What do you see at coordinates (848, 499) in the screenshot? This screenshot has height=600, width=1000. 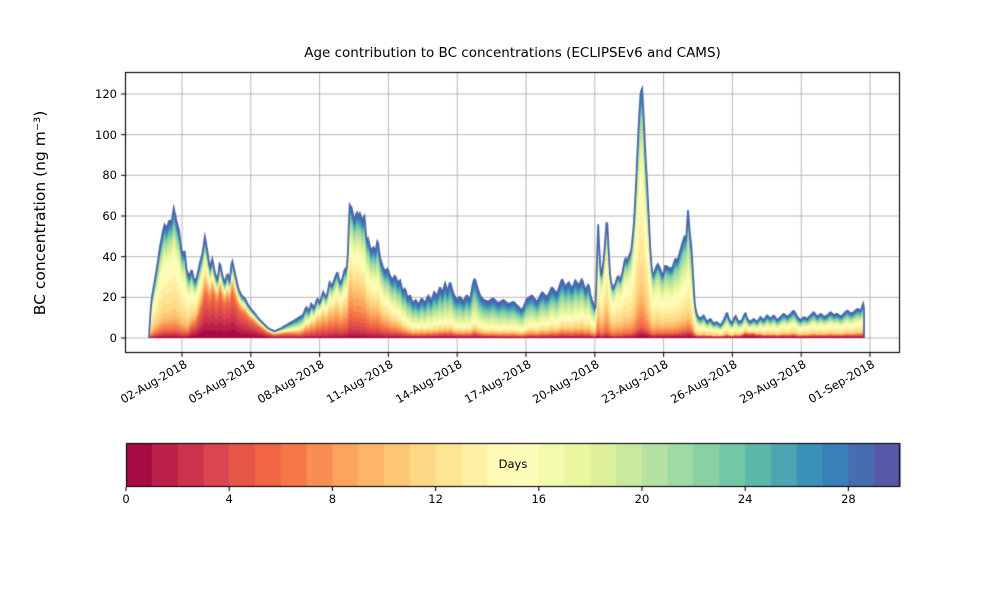 I see `colorbar-tick-28: 28` at bounding box center [848, 499].